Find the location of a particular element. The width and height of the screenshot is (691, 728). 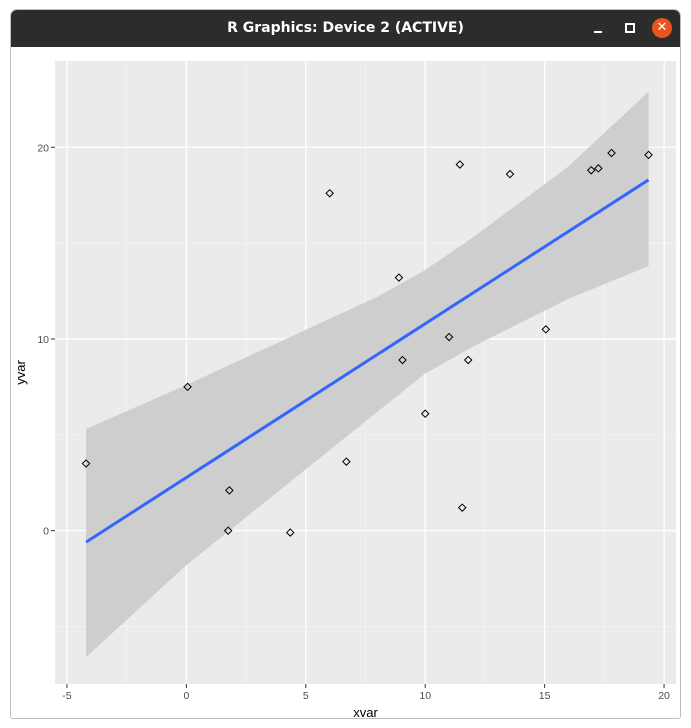

y-axis-ticks: 0 10 20 is located at coordinates (46, 340).